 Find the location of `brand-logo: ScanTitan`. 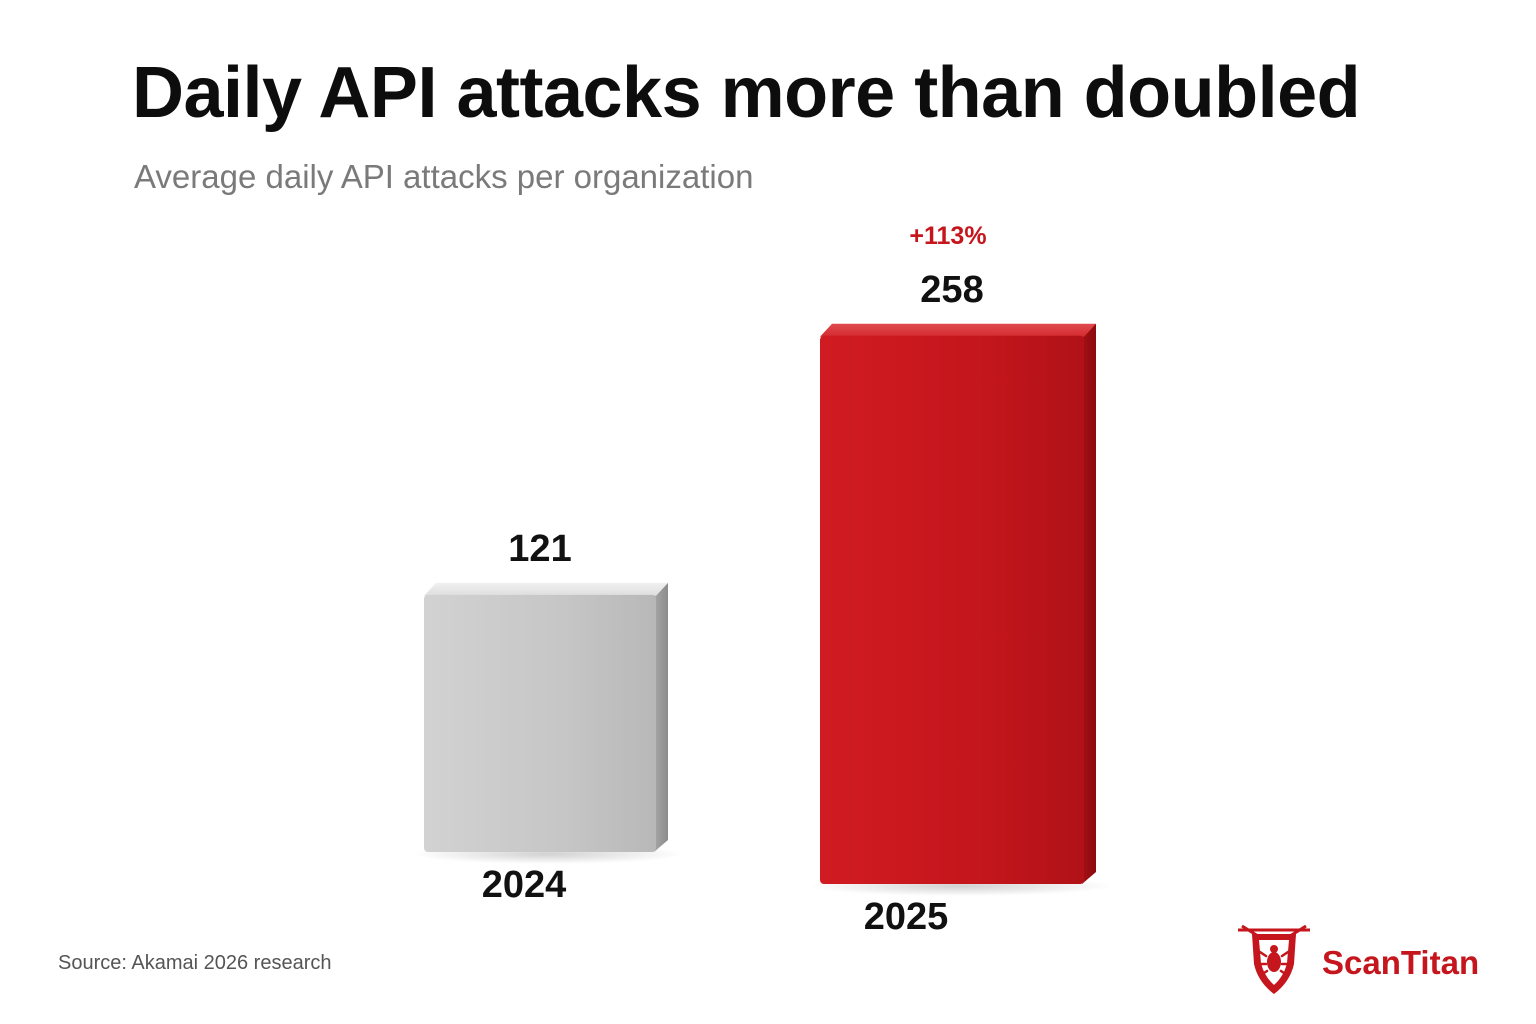

brand-logo: ScanTitan is located at coordinates (1377, 960).